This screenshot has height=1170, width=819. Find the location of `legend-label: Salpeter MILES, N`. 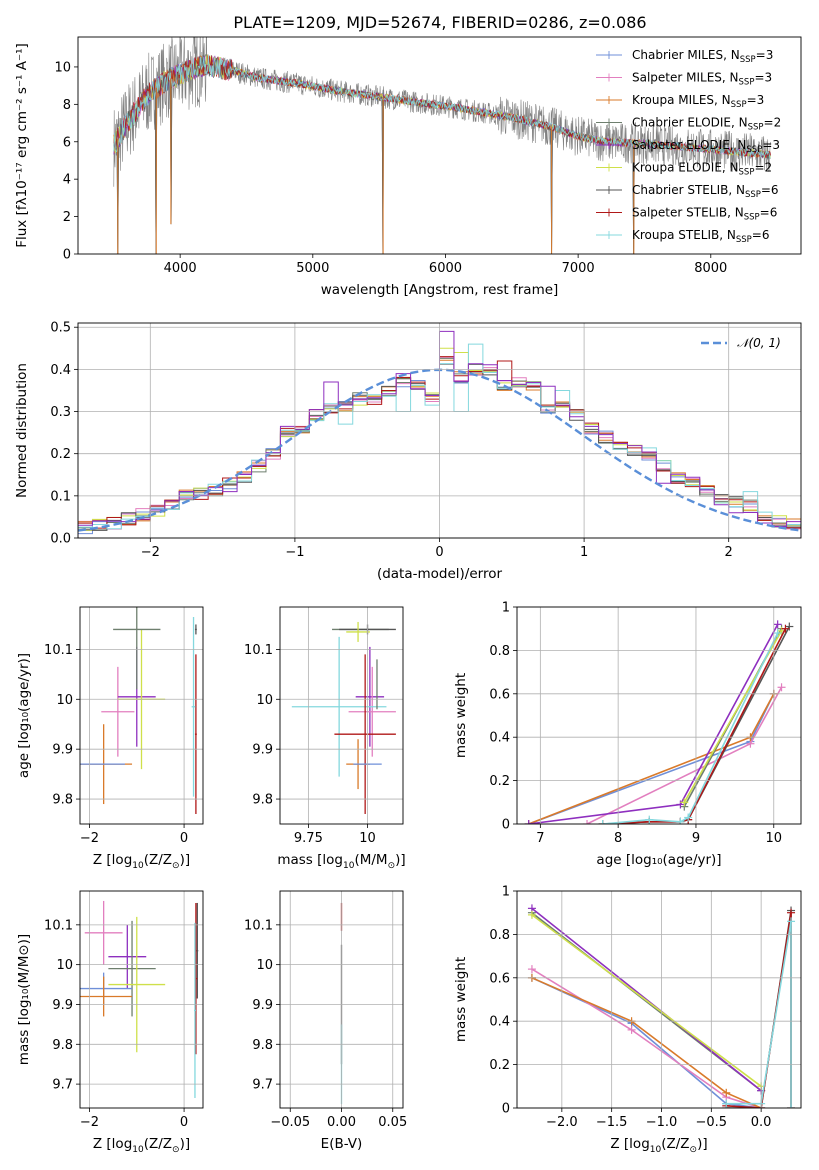

legend-label: Salpeter MILES, N is located at coordinates (685, 78).